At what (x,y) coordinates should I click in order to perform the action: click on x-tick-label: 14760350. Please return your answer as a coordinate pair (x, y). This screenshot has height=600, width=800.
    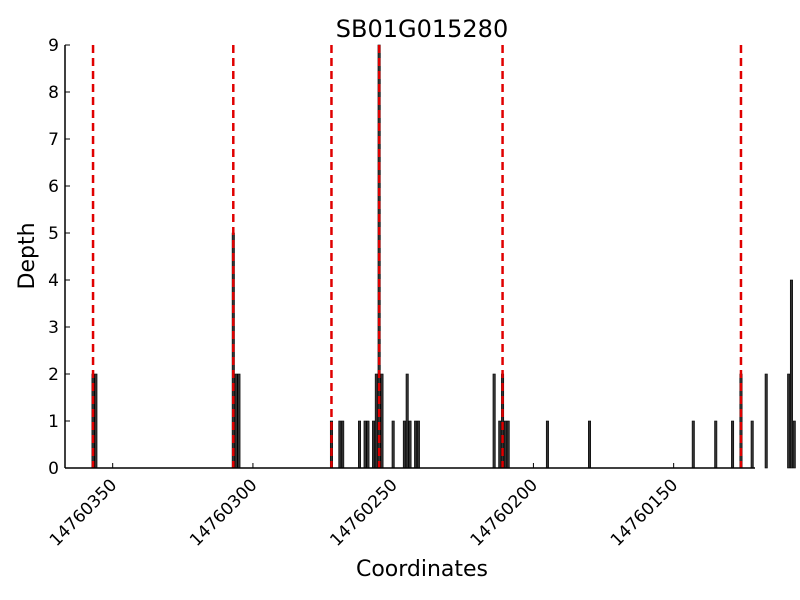
    Looking at the image, I should click on (83, 512).